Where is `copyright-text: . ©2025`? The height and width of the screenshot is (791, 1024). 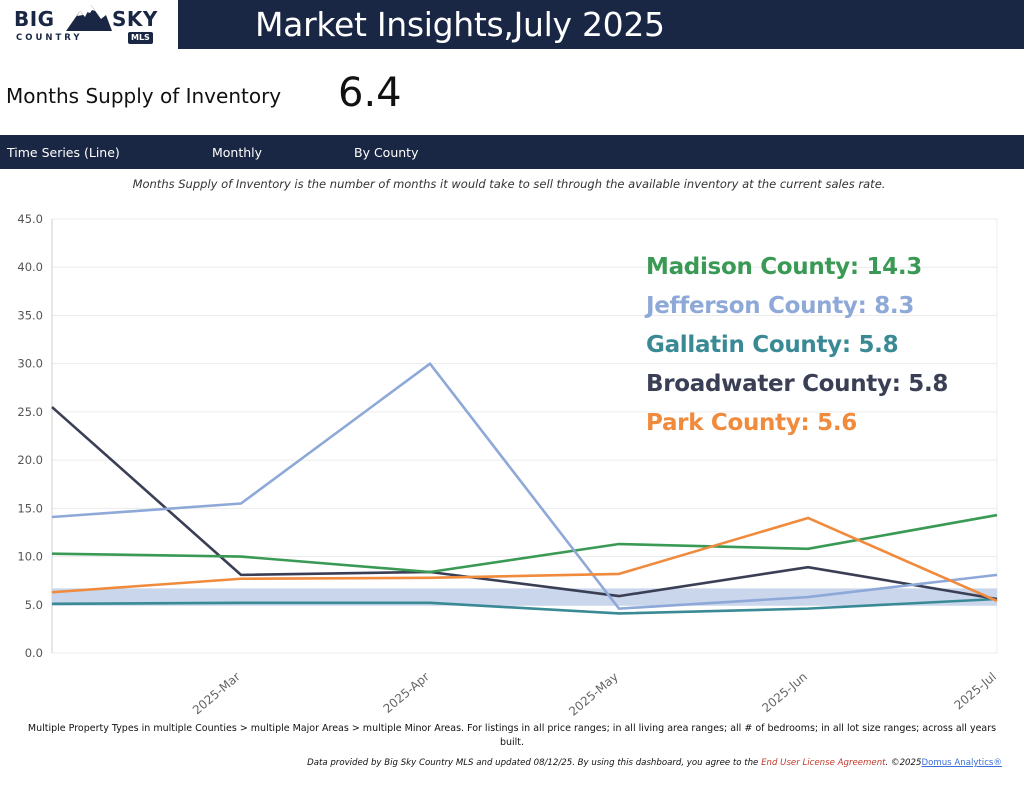 copyright-text: . ©2025 is located at coordinates (903, 763).